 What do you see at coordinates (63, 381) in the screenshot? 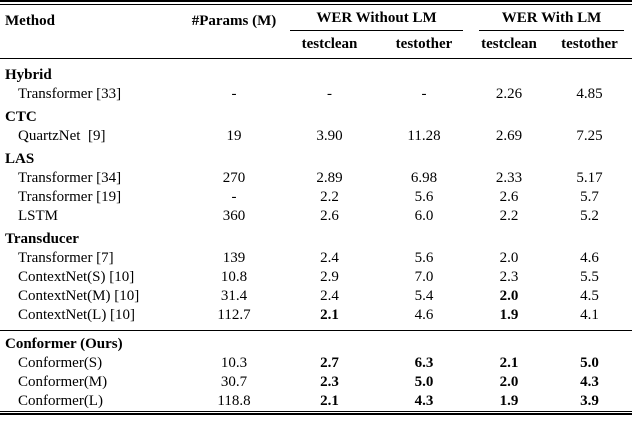
I see `method-cell: Conformer(M)` at bounding box center [63, 381].